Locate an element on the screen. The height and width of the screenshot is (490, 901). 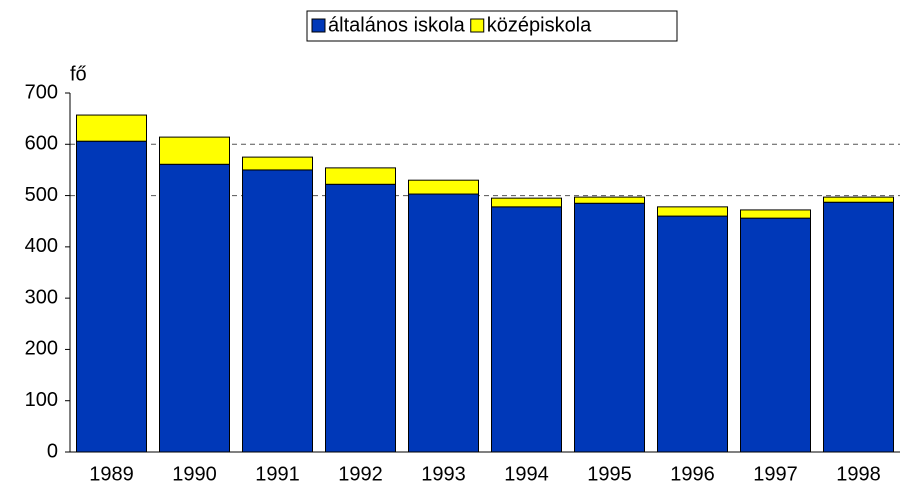
x-tick-label: 1991 is located at coordinates (277, 474).